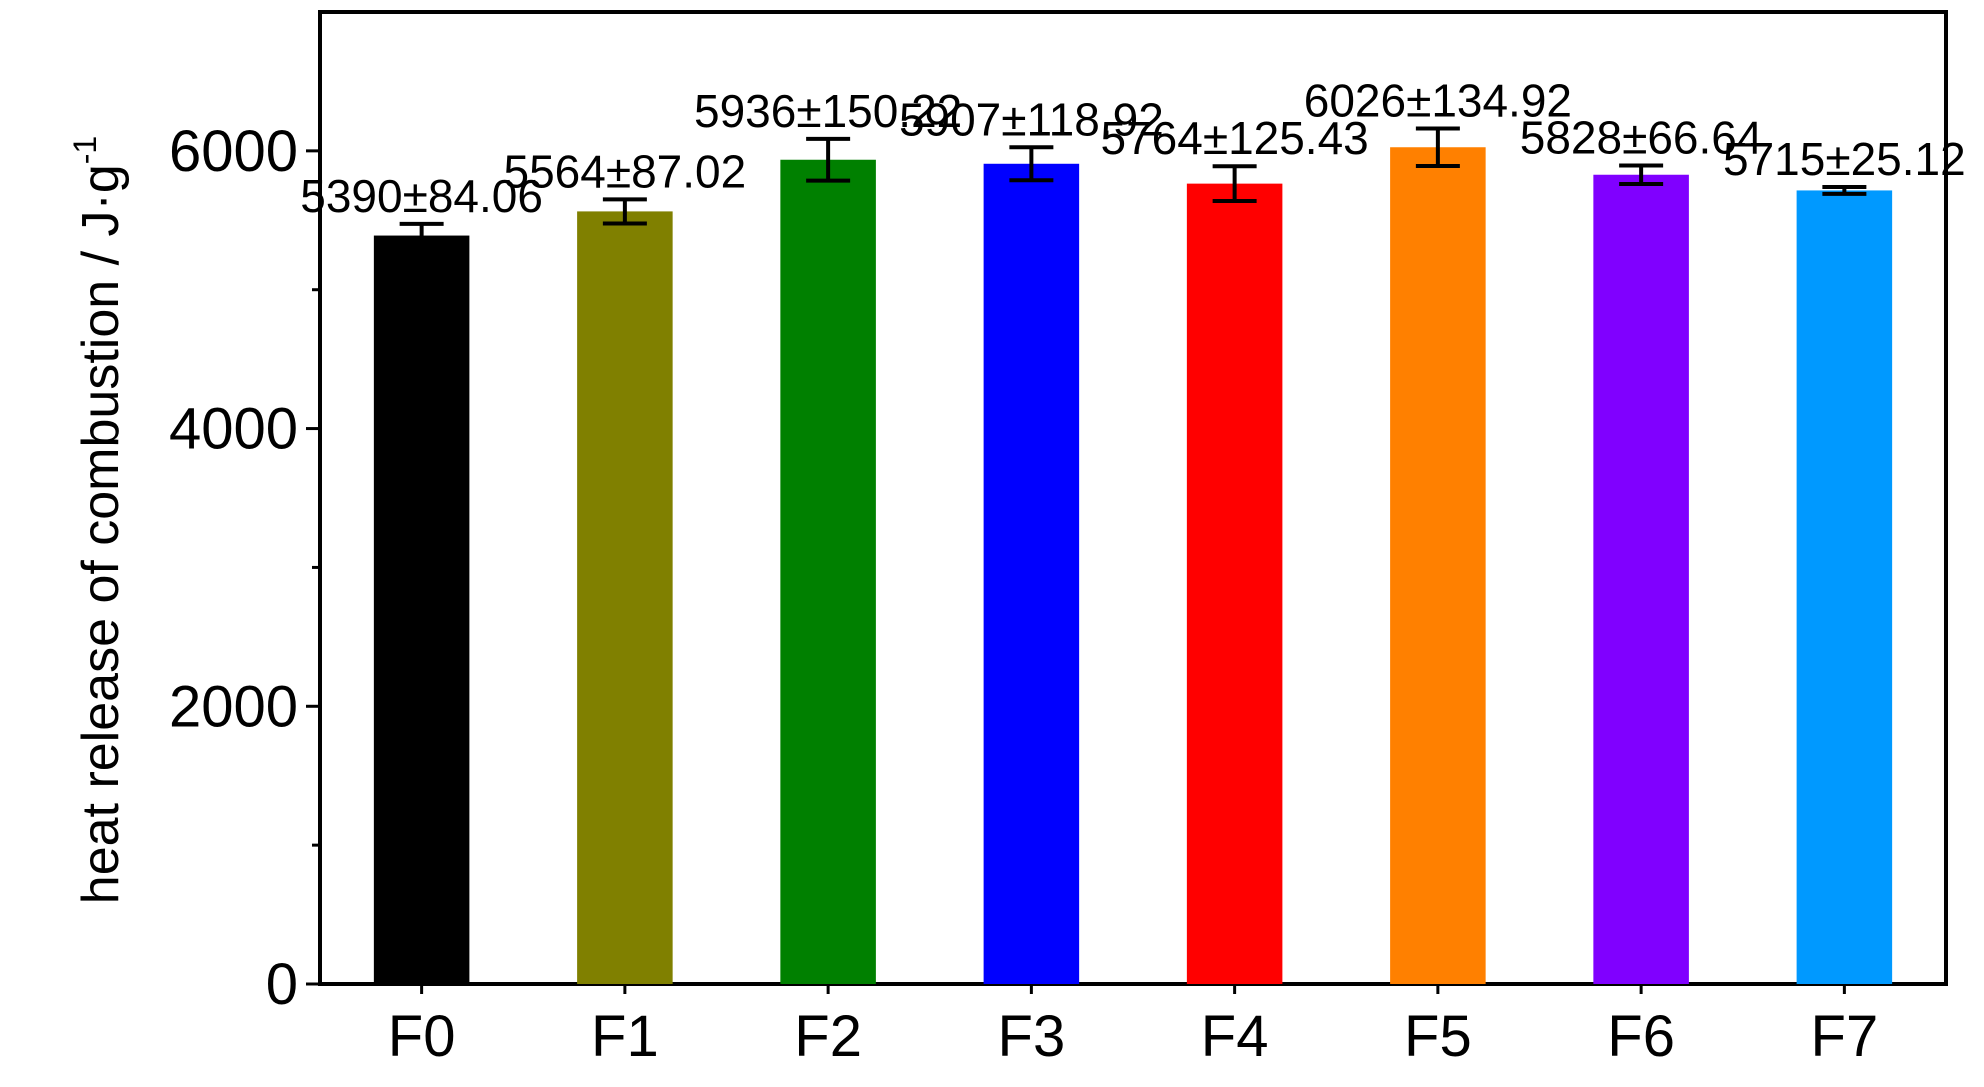 The height and width of the screenshot is (1087, 1984). Describe the element at coordinates (1844, 159) in the screenshot. I see `data-label-f7: 5715±25.12` at that location.